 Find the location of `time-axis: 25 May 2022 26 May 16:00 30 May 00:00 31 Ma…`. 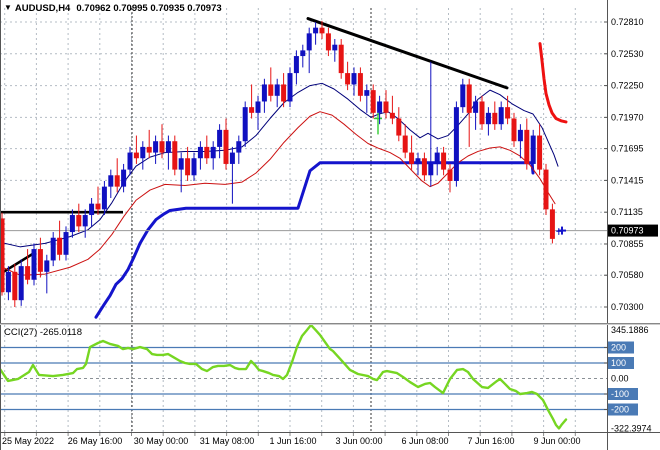

time-axis: 25 May 2022 26 May 16:00 30 May 00:00 31 Ma… is located at coordinates (291, 441).